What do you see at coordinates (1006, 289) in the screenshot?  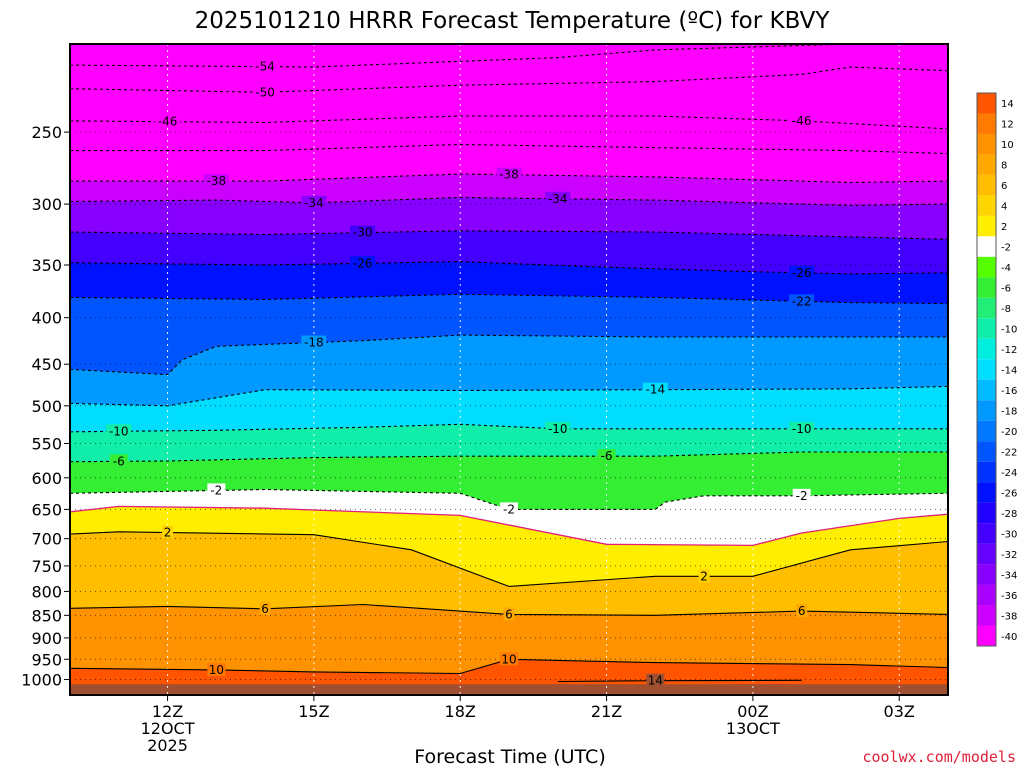 I see `colorbar-label-6: -6` at bounding box center [1006, 289].